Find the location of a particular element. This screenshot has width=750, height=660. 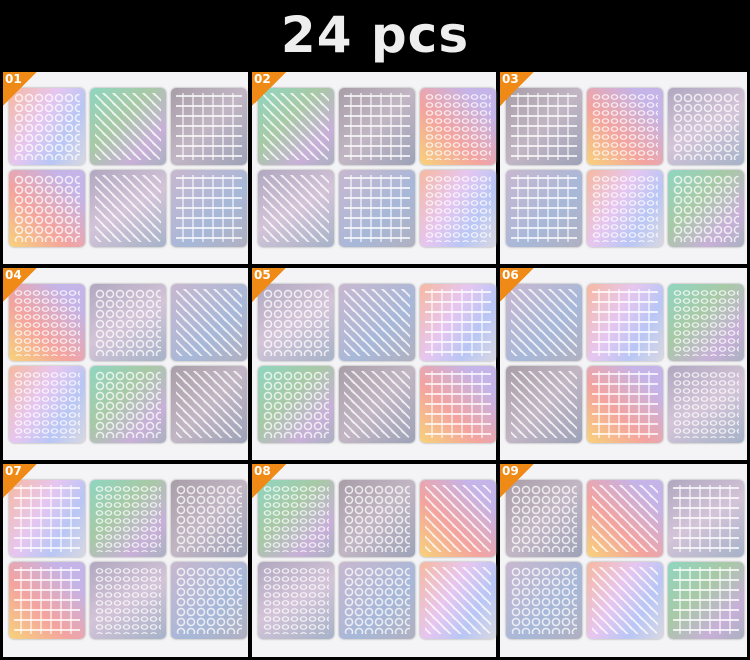

stencil-set-05: 05 is located at coordinates (374, 364).